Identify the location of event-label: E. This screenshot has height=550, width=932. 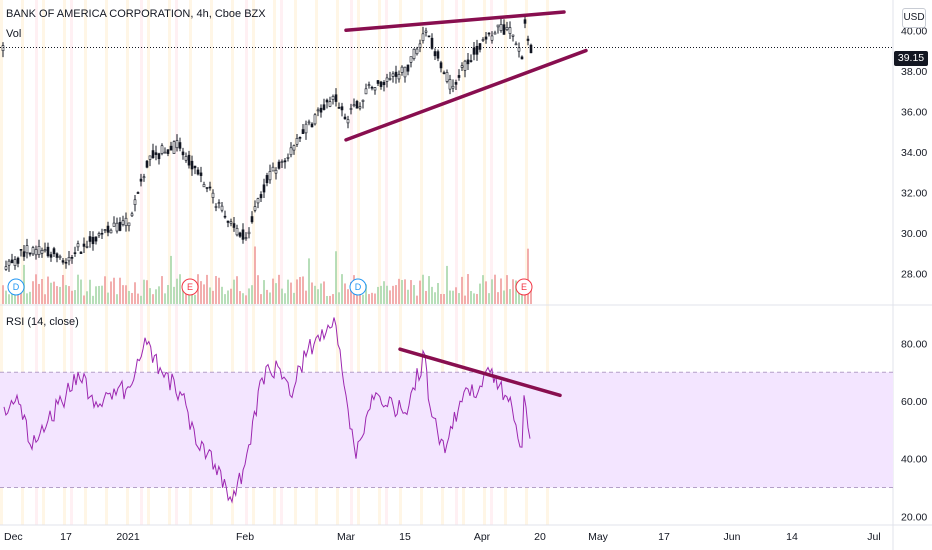
(524, 287).